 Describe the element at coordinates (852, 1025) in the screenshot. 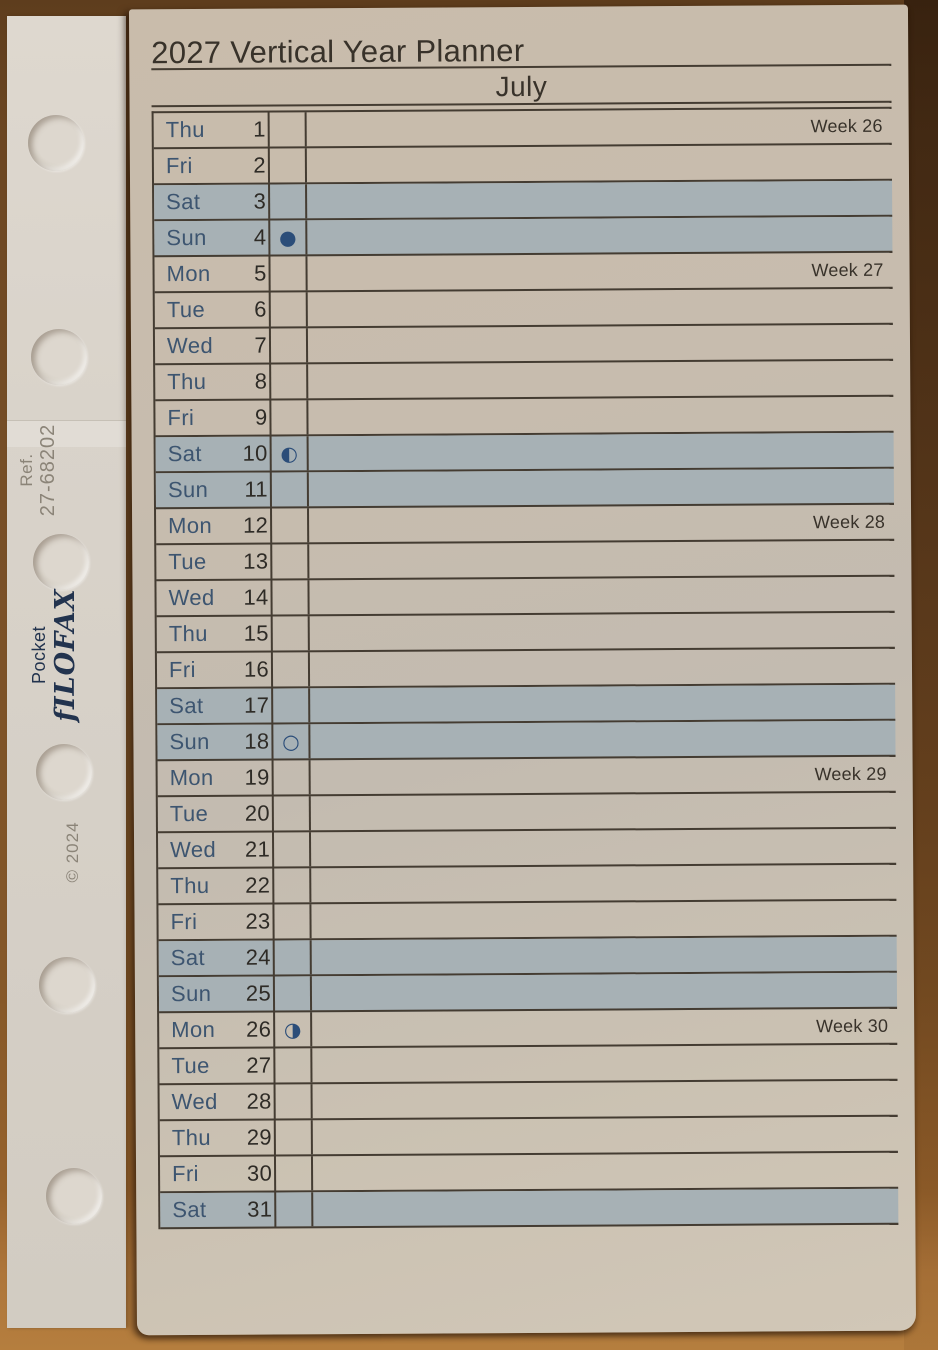

I see `week-number-label: Week 30` at that location.